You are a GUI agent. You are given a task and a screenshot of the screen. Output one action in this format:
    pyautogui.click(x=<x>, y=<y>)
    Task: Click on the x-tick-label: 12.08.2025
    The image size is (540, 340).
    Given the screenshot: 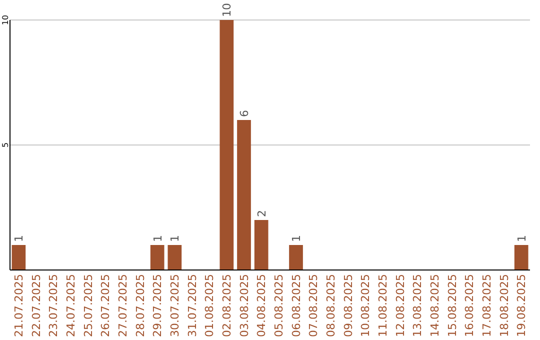 What is the action you would take?
    pyautogui.click(x=400, y=305)
    